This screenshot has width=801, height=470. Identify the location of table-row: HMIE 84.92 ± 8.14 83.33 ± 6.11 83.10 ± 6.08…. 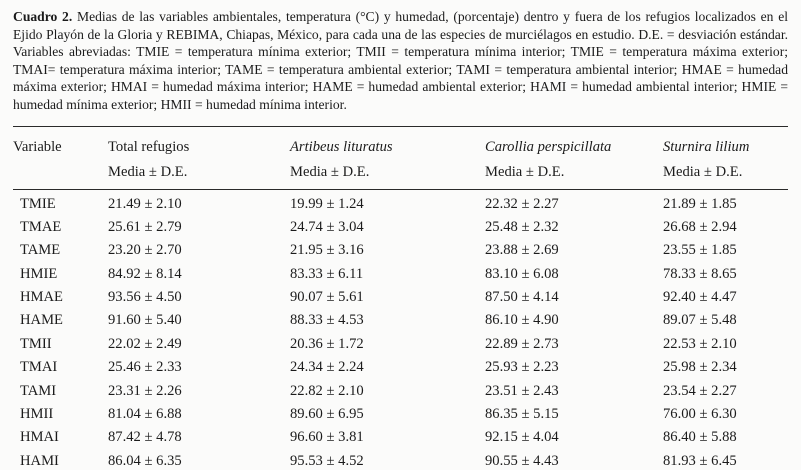
(400, 274).